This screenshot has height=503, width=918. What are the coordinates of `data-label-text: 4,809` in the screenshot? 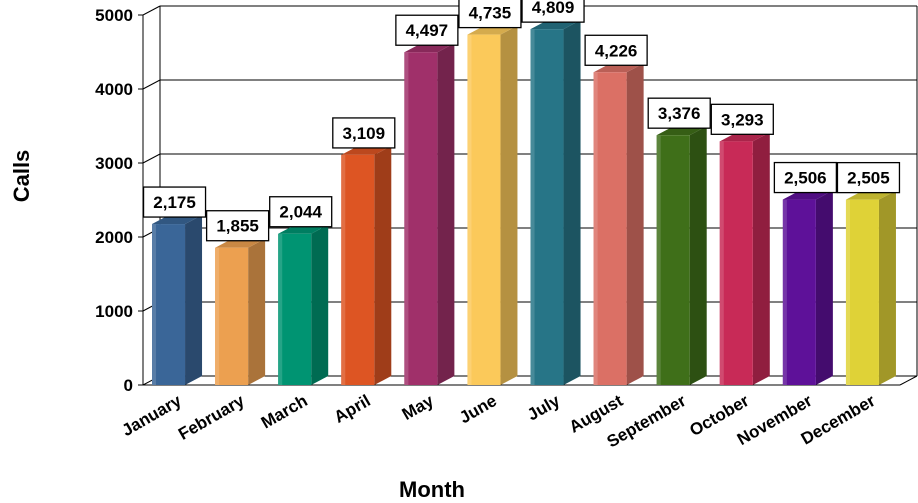 It's located at (553, 8).